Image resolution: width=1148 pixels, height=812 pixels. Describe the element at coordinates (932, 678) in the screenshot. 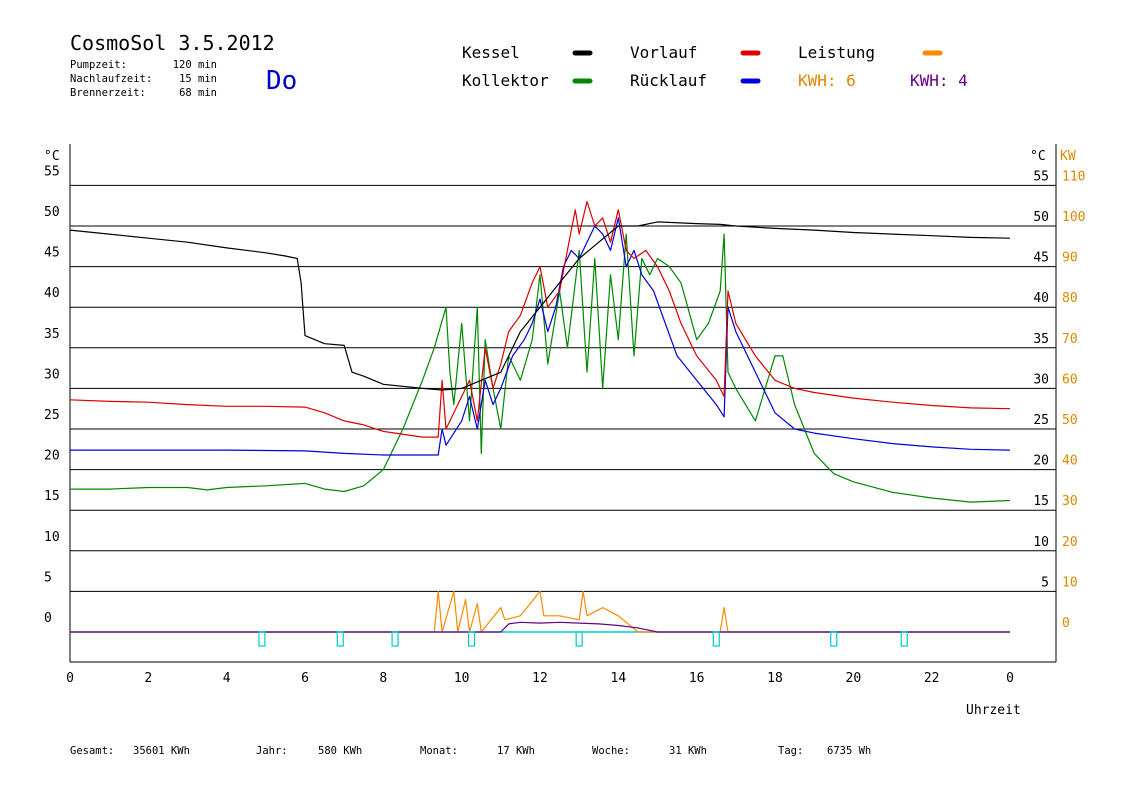

I see `x-tick: 22` at that location.